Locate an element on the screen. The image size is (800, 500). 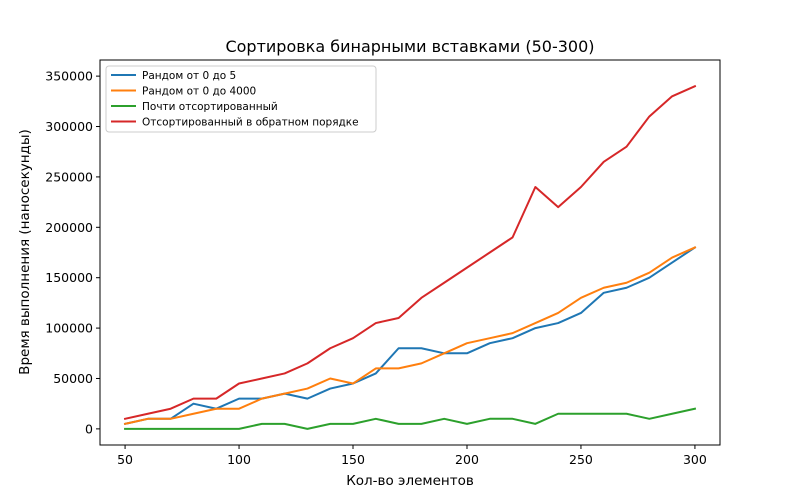
x-tick-label: 50 is located at coordinates (125, 459).